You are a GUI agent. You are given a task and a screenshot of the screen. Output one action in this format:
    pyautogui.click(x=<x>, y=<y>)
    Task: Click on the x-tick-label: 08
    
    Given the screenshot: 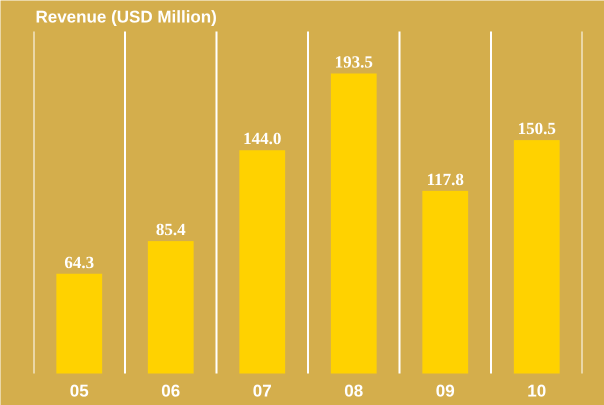 What is the action you would take?
    pyautogui.click(x=354, y=391)
    